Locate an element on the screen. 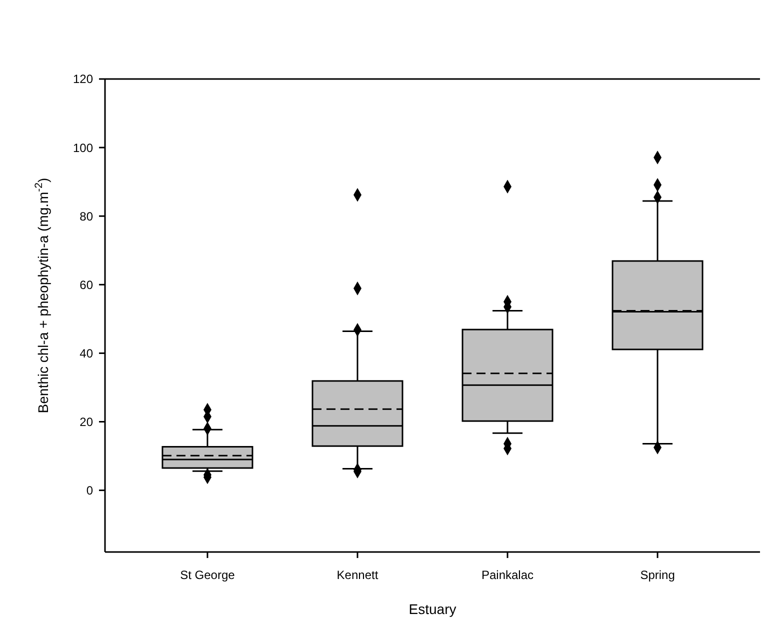 The image size is (782, 625). y-tick-label: 0 is located at coordinates (90, 491).